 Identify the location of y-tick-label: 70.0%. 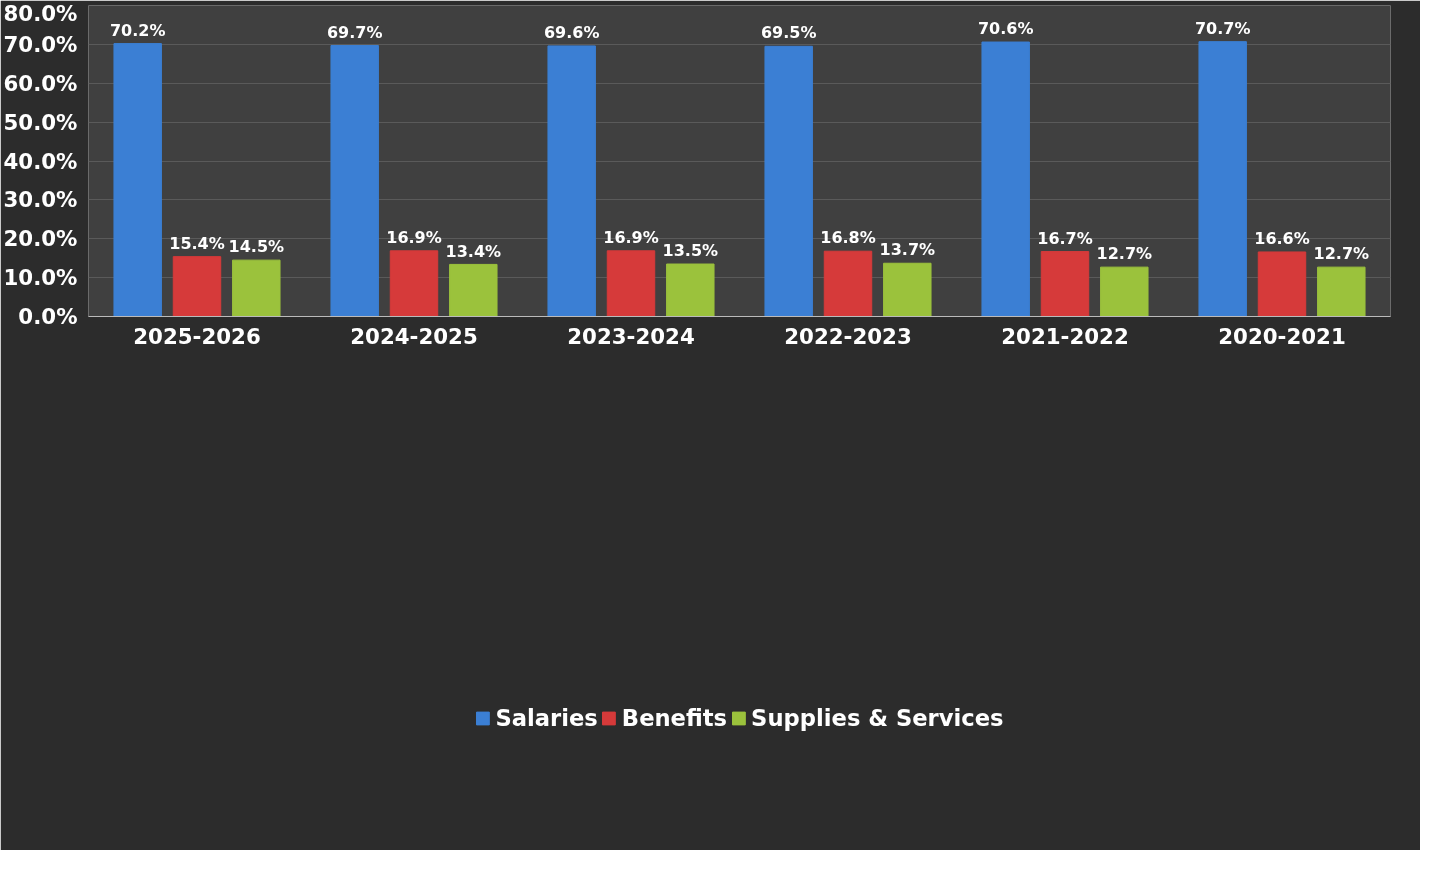
(40, 44).